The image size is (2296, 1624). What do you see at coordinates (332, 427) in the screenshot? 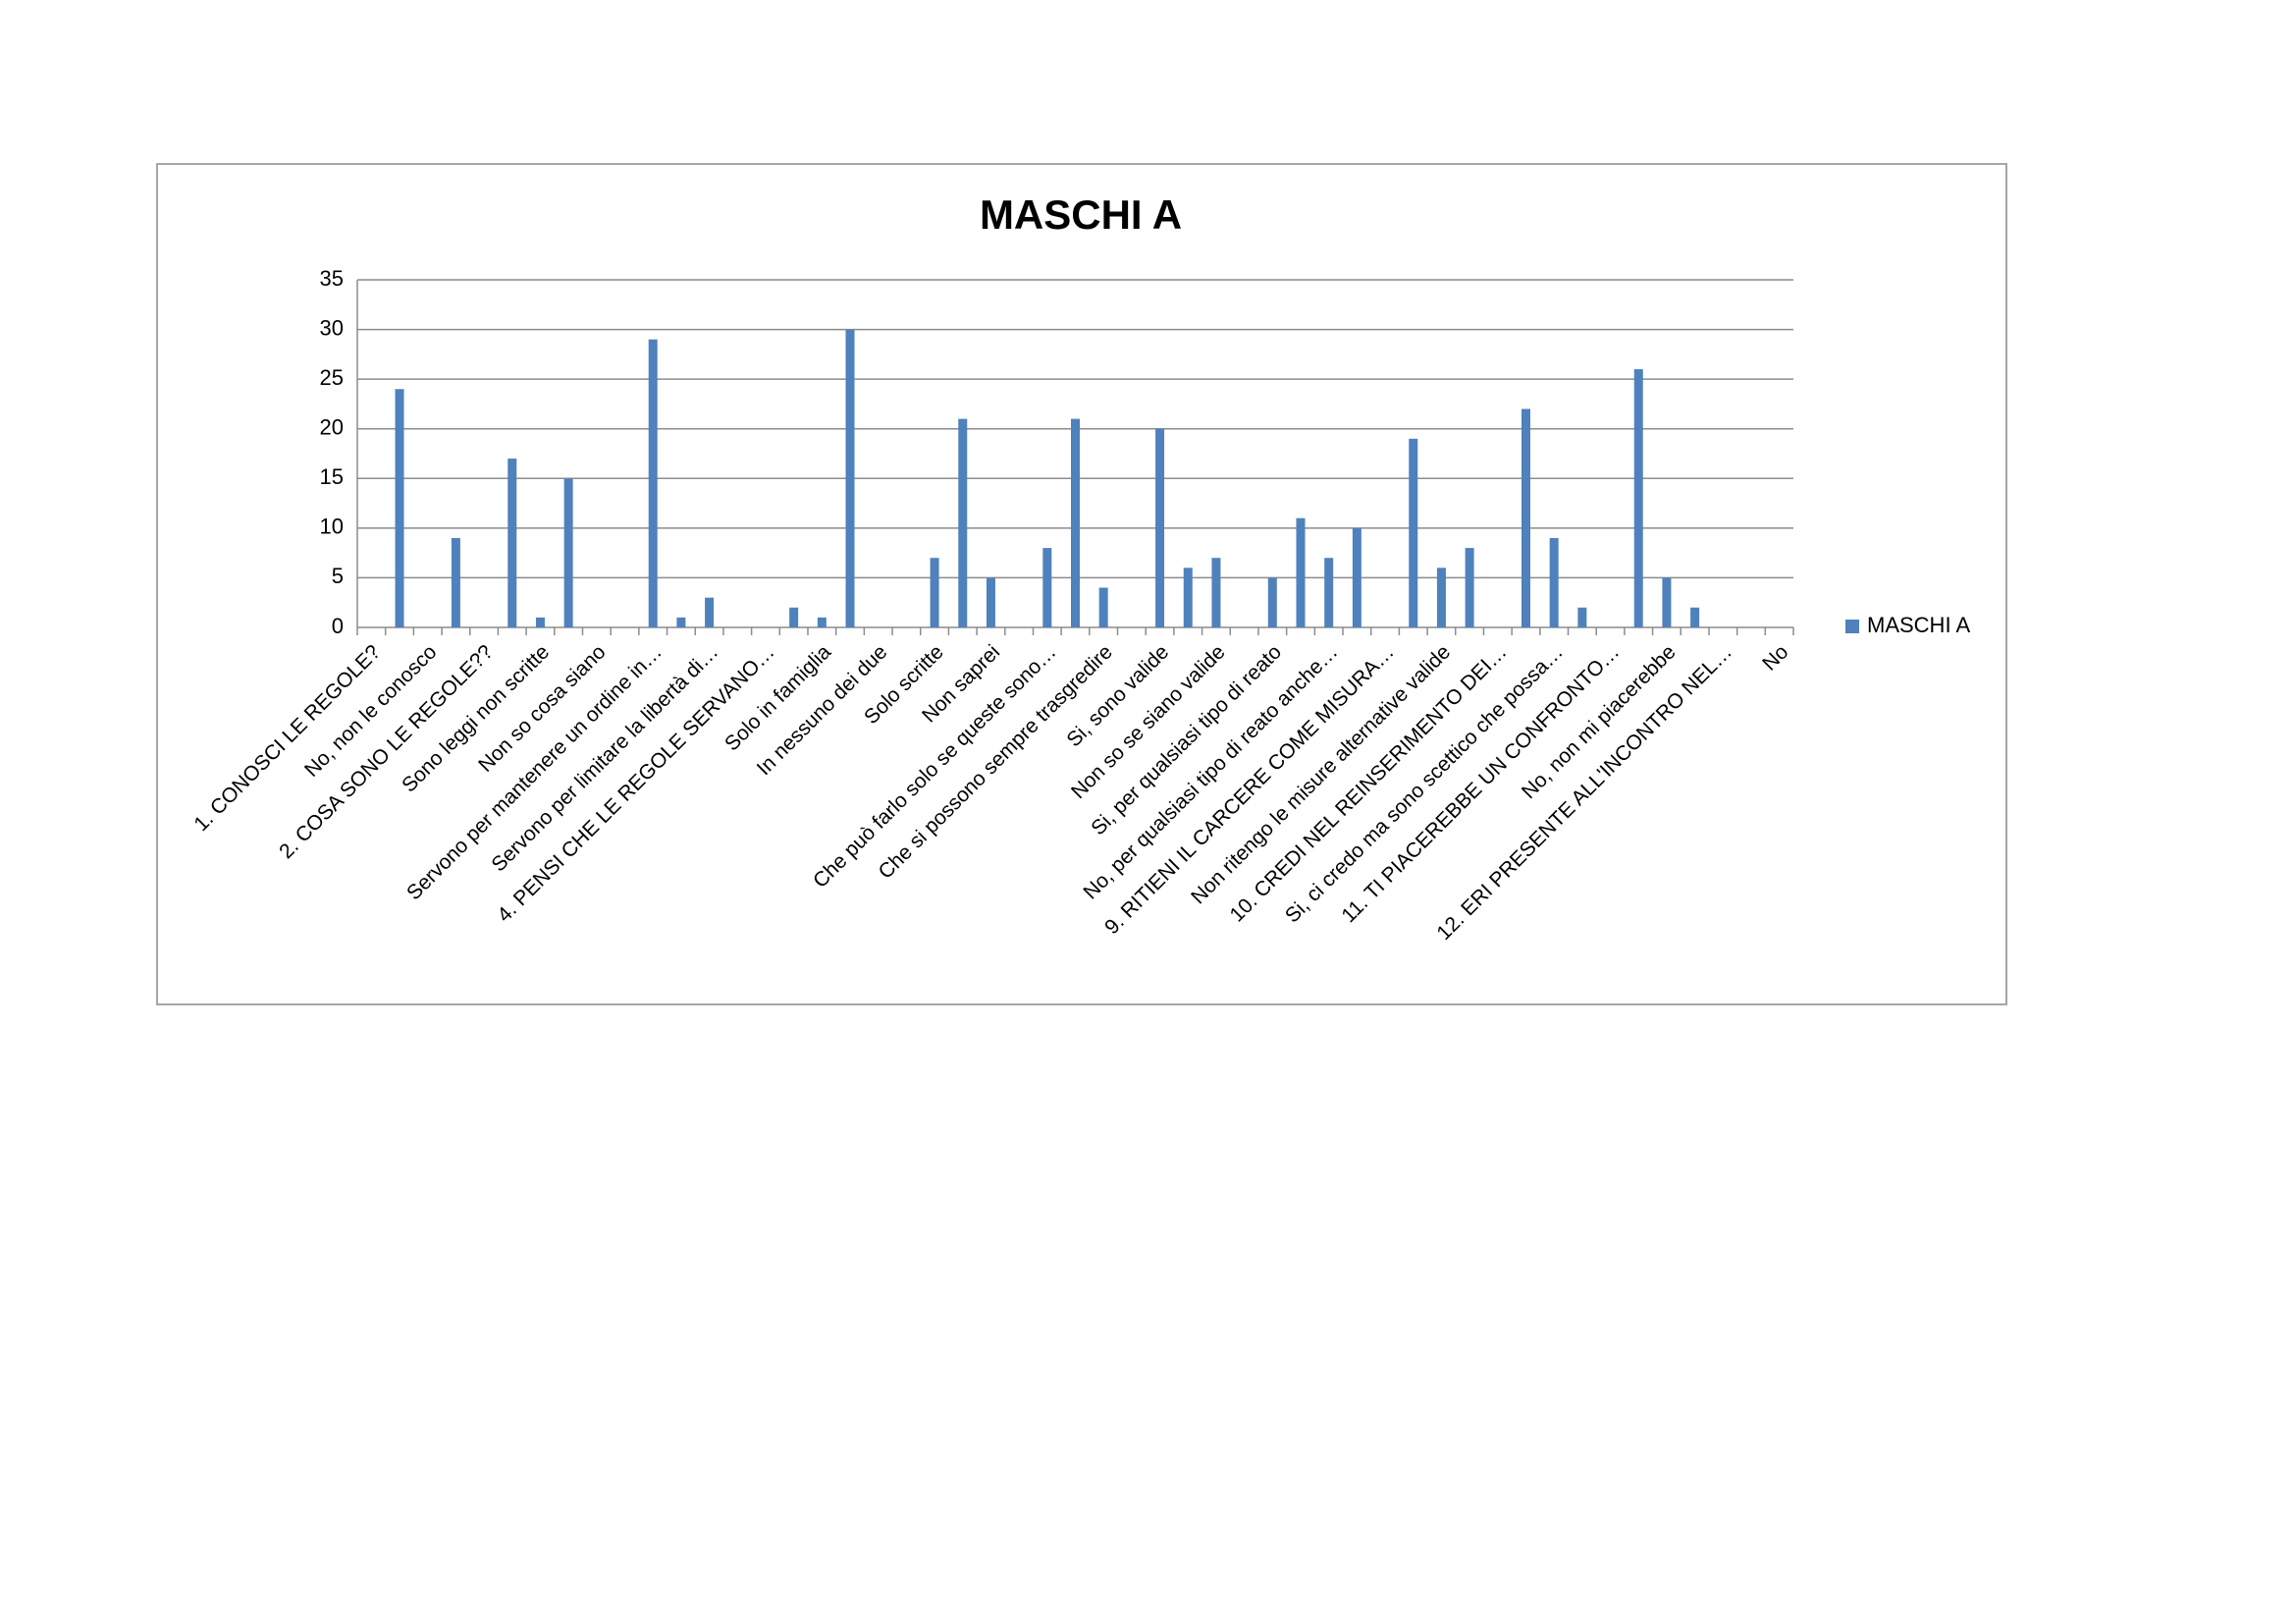
I see `y-tick-label: 20` at bounding box center [332, 427].